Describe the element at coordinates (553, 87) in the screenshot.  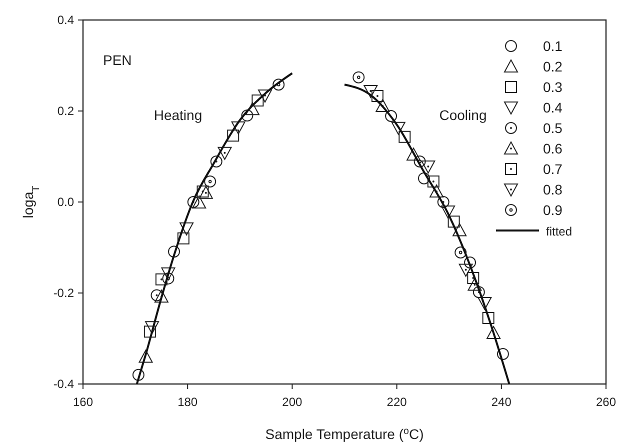
I see `legend-label: 0.3` at that location.